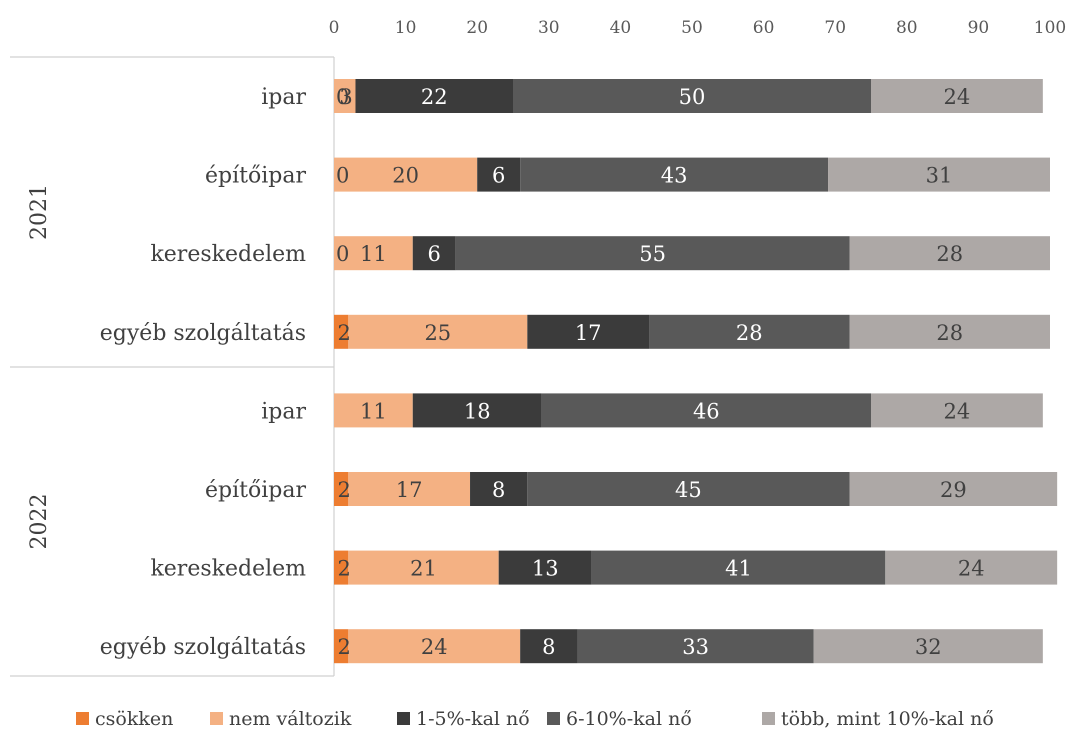 This screenshot has height=740, width=1070. I want to click on data-label: 29, so click(953, 490).